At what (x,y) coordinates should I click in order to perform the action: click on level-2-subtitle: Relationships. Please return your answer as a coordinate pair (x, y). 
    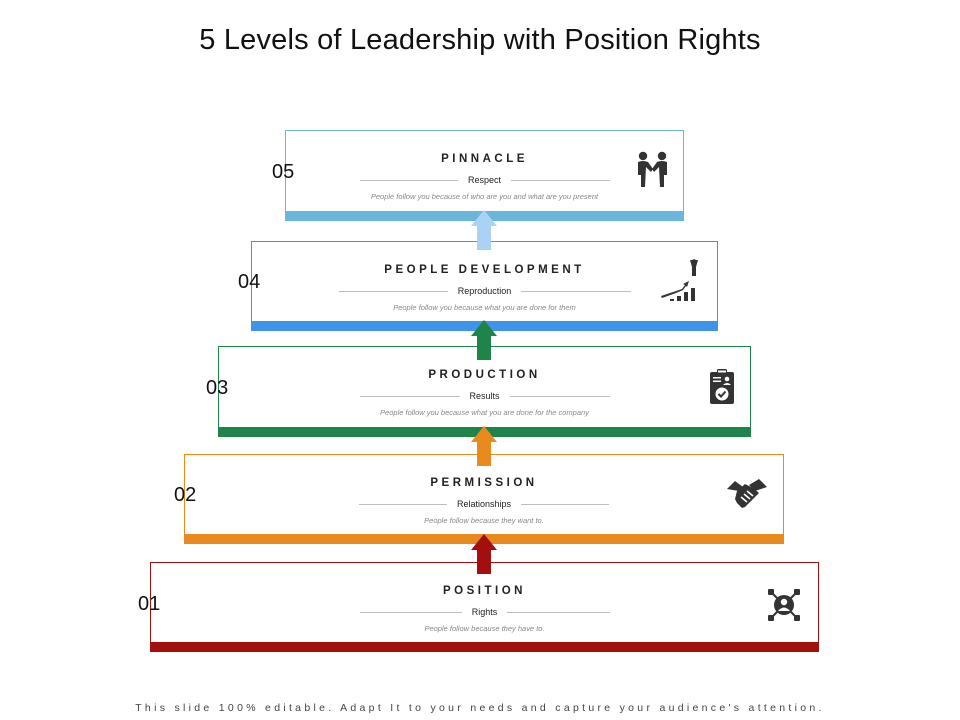
    Looking at the image, I should click on (484, 504).